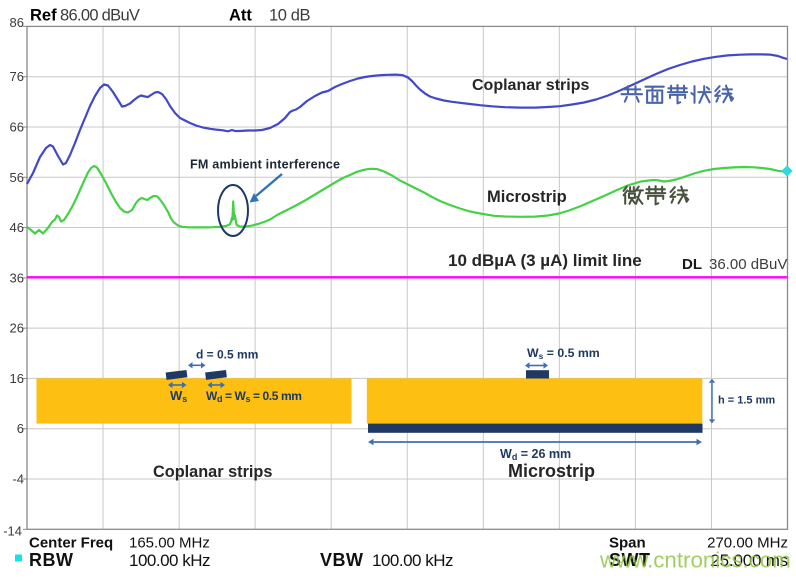 The image size is (796, 578). What do you see at coordinates (692, 264) in the screenshot?
I see `svg-text: DL` at bounding box center [692, 264].